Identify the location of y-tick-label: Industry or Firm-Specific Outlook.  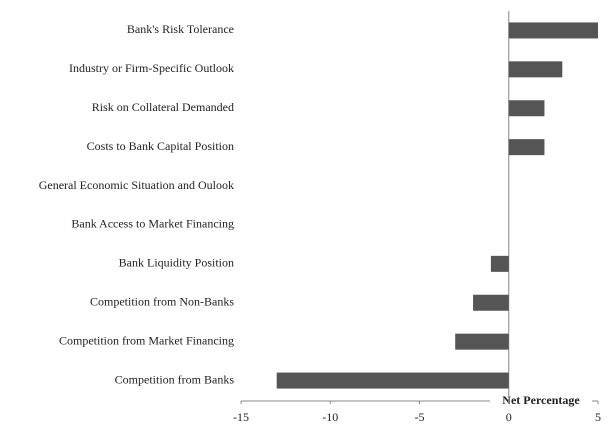
(151, 68).